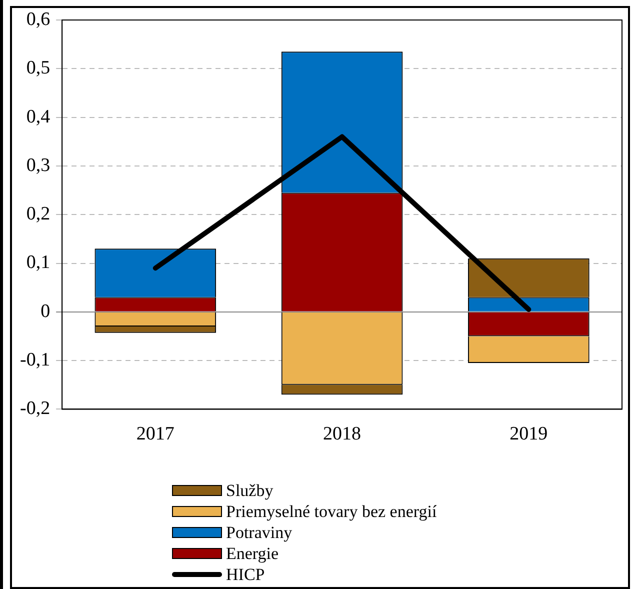 This screenshot has height=589, width=632. Describe the element at coordinates (252, 553) in the screenshot. I see `legend-label: Energie` at that location.